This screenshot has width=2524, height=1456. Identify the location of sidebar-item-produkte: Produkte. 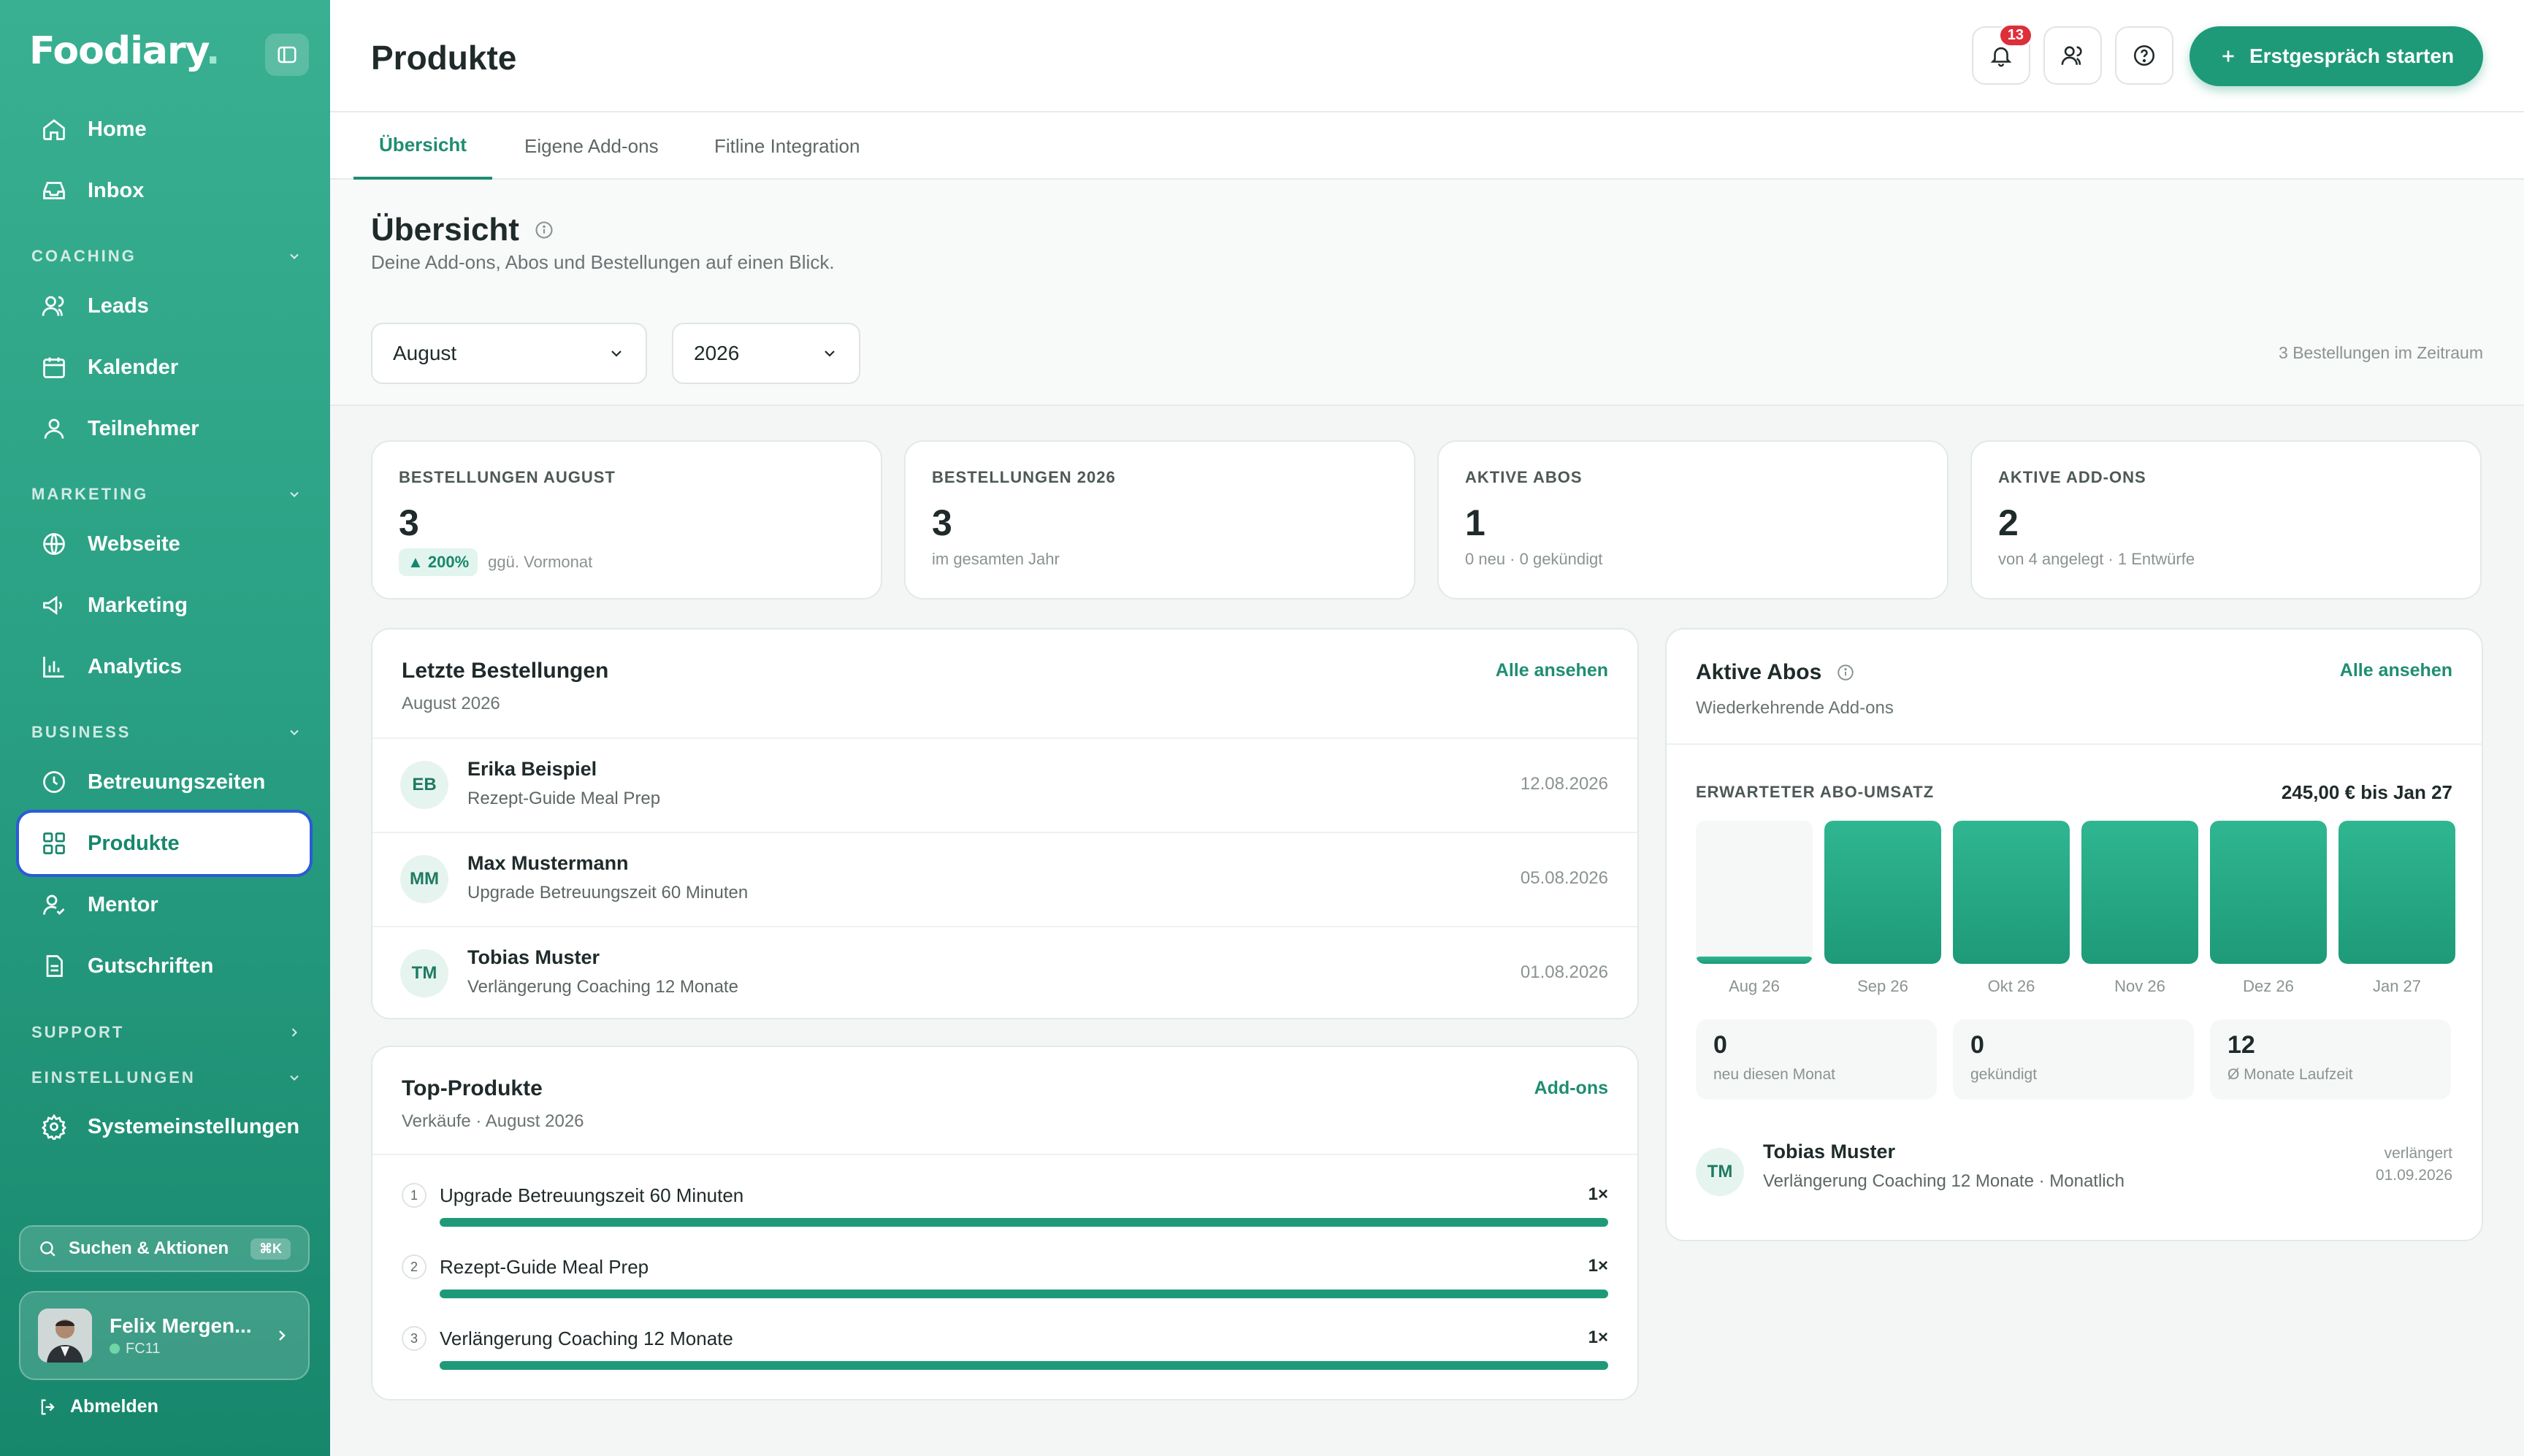
(164, 843).